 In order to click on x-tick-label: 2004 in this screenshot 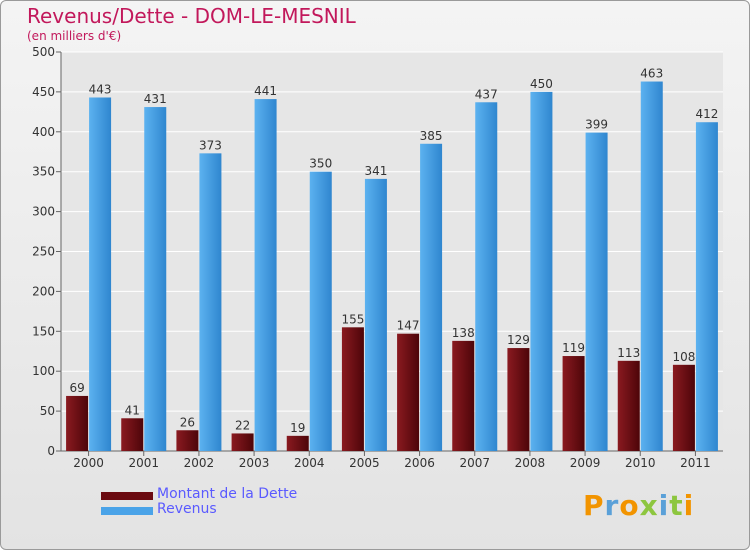, I will do `click(309, 463)`.